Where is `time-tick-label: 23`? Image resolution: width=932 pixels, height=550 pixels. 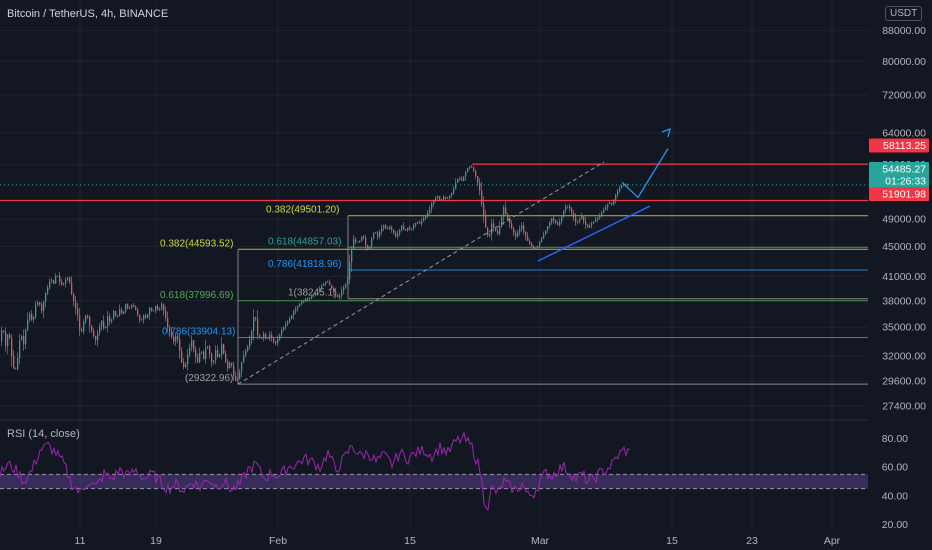
time-tick-label: 23 is located at coordinates (752, 541).